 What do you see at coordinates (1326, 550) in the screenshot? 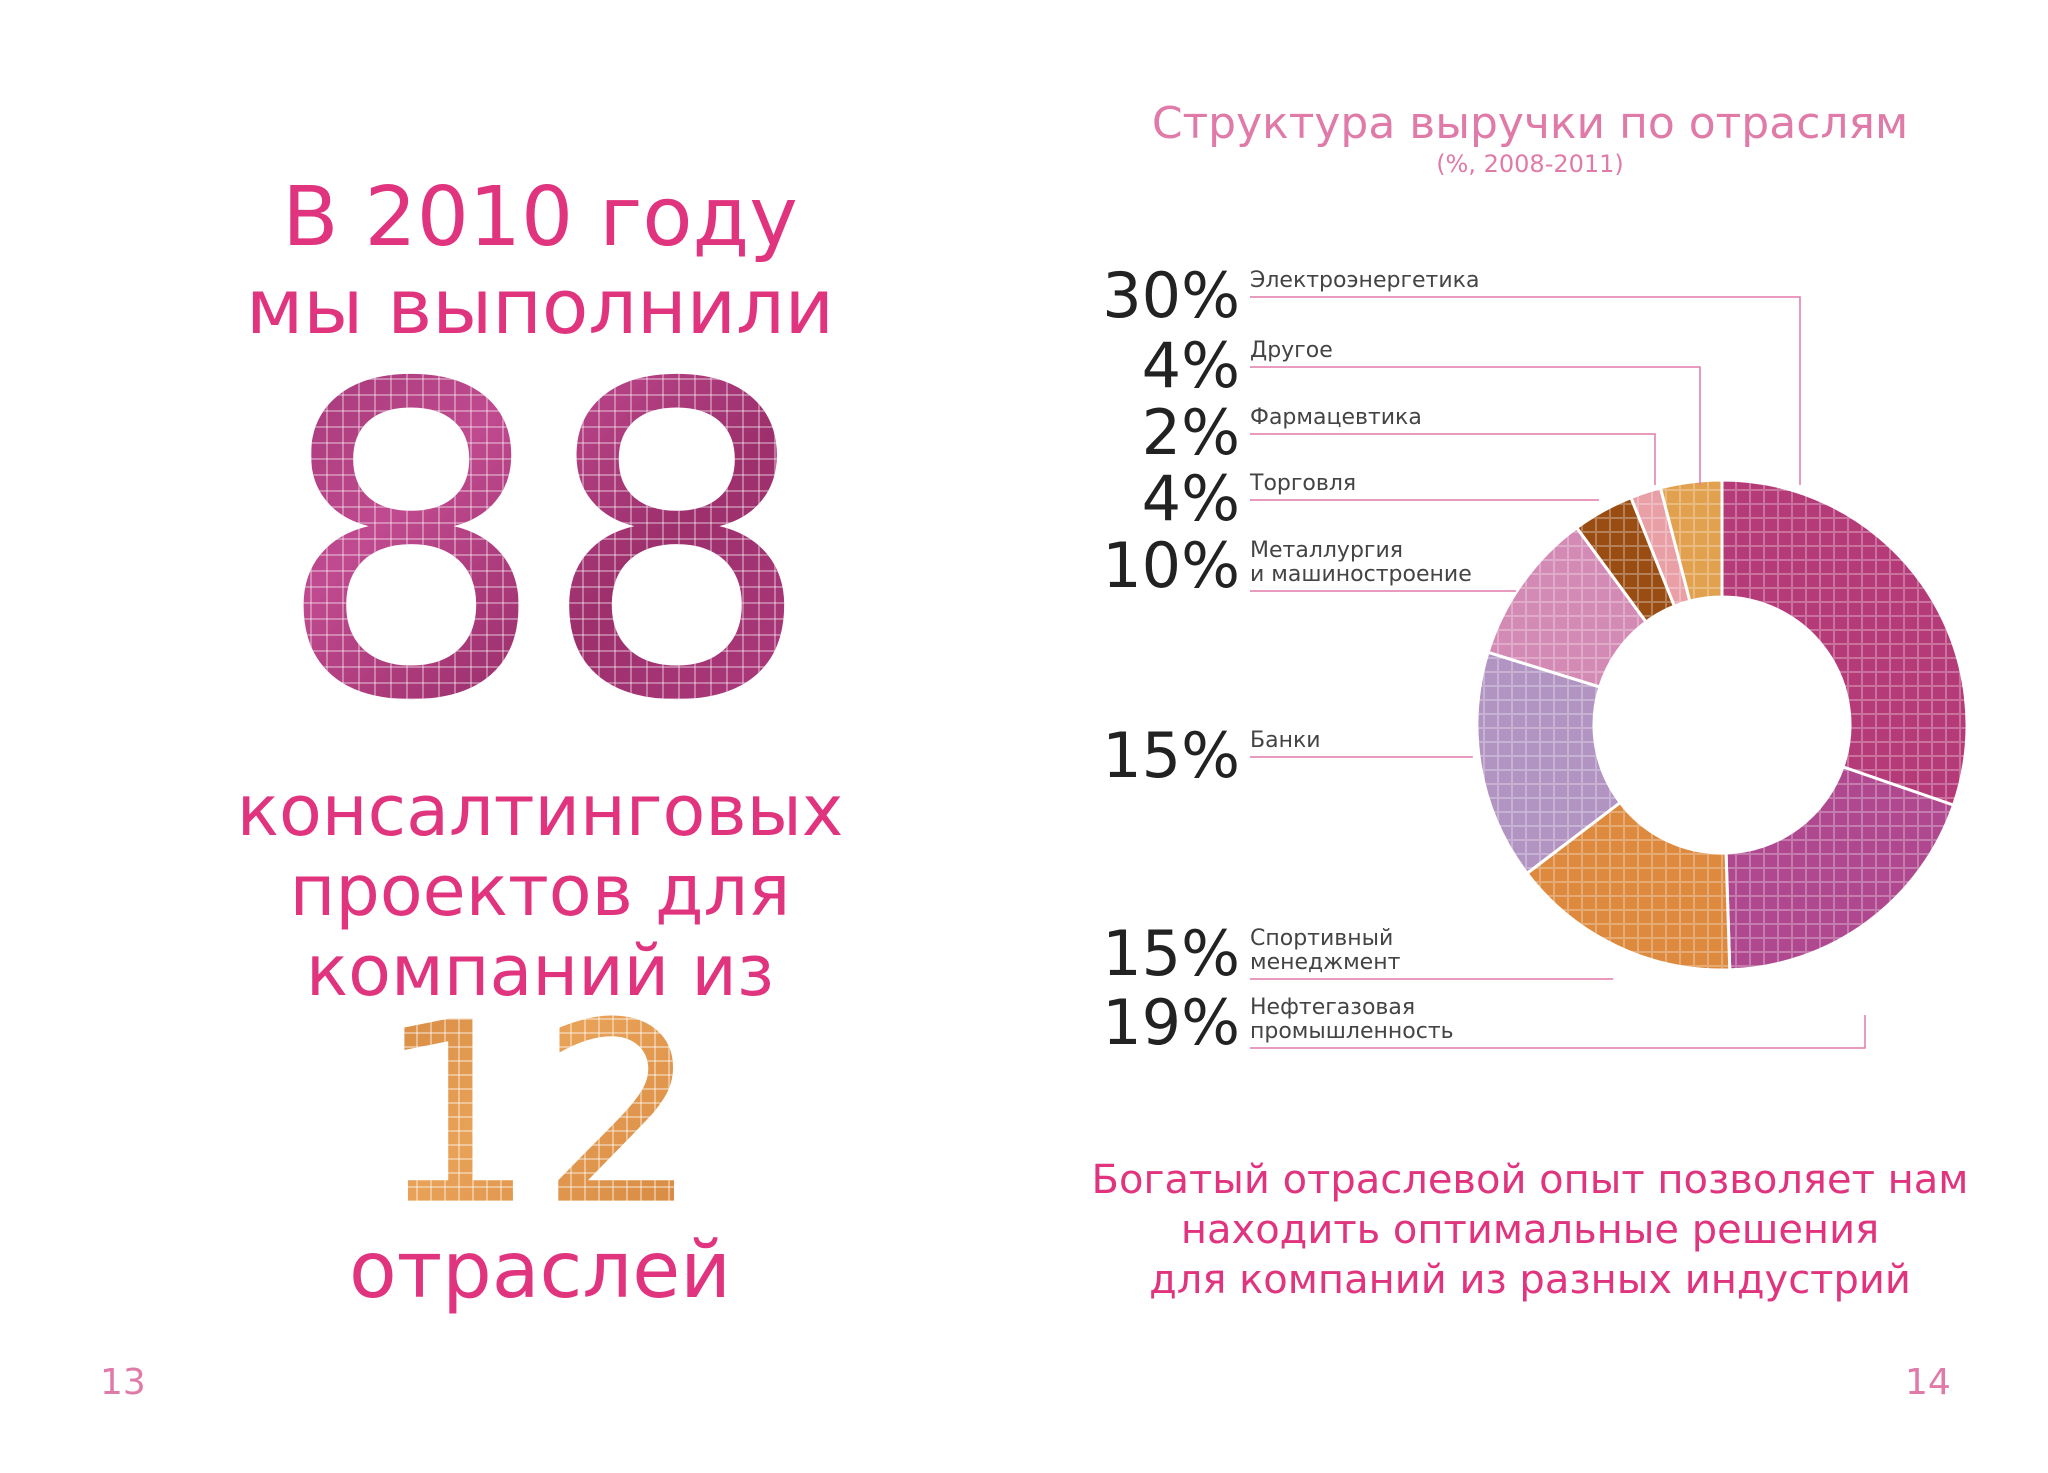
I see `category-label-metal: Металлургия` at bounding box center [1326, 550].